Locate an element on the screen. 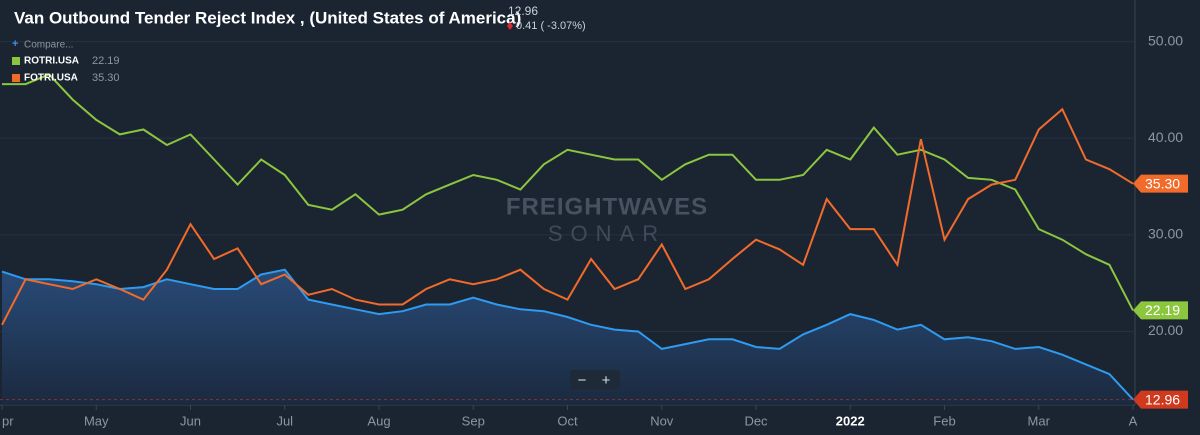 The width and height of the screenshot is (1200, 435). x-tick-label: 2022 is located at coordinates (850, 420).